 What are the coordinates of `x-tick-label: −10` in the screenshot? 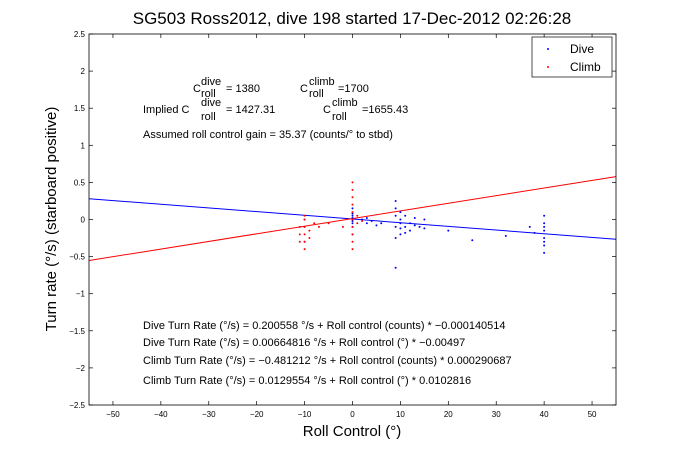 It's located at (305, 414).